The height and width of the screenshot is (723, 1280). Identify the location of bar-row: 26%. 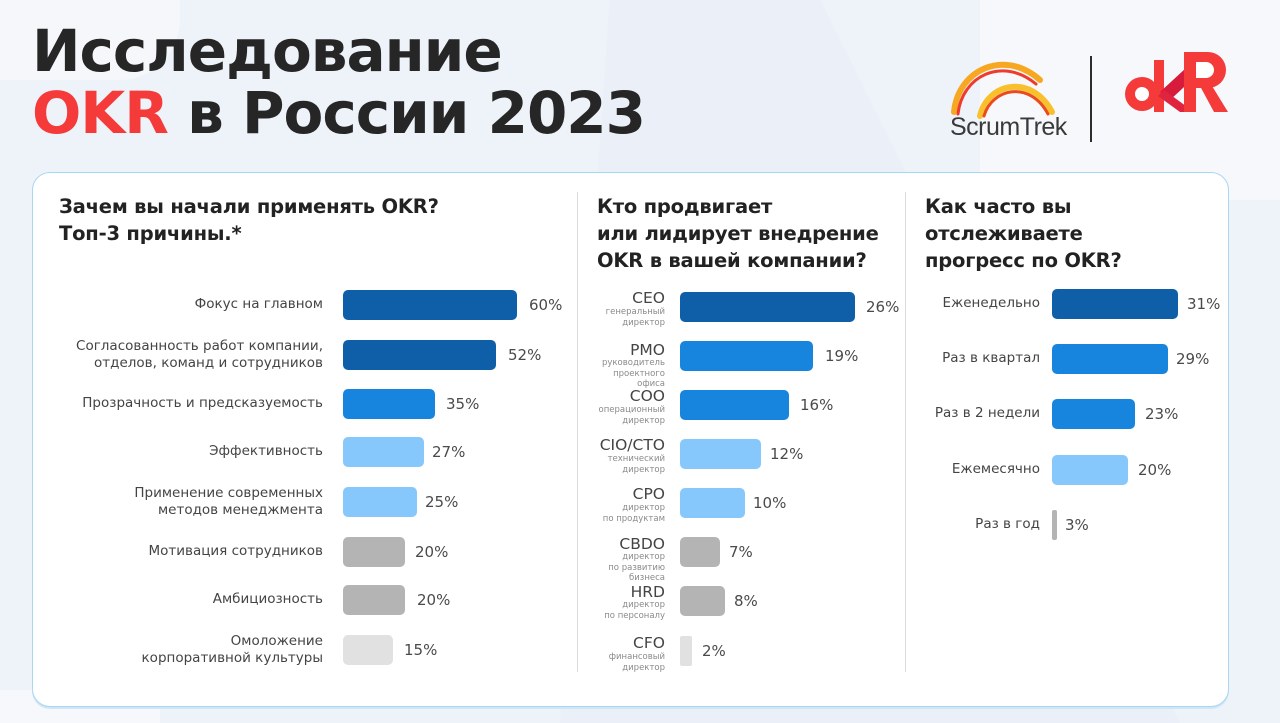
(790, 307).